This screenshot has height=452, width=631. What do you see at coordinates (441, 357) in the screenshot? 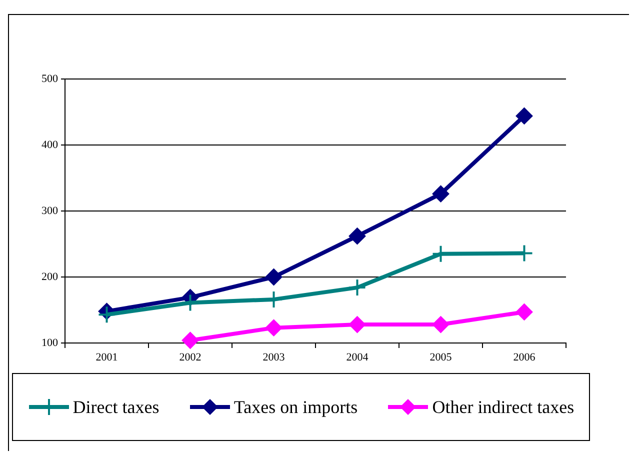
I see `x-tick-label: 2005` at bounding box center [441, 357].